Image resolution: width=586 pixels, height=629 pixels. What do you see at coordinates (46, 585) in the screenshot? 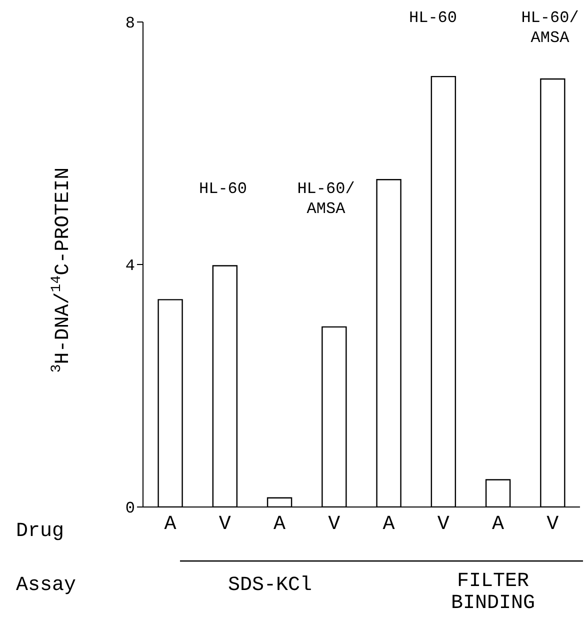
I see `text: Assay` at bounding box center [46, 585].